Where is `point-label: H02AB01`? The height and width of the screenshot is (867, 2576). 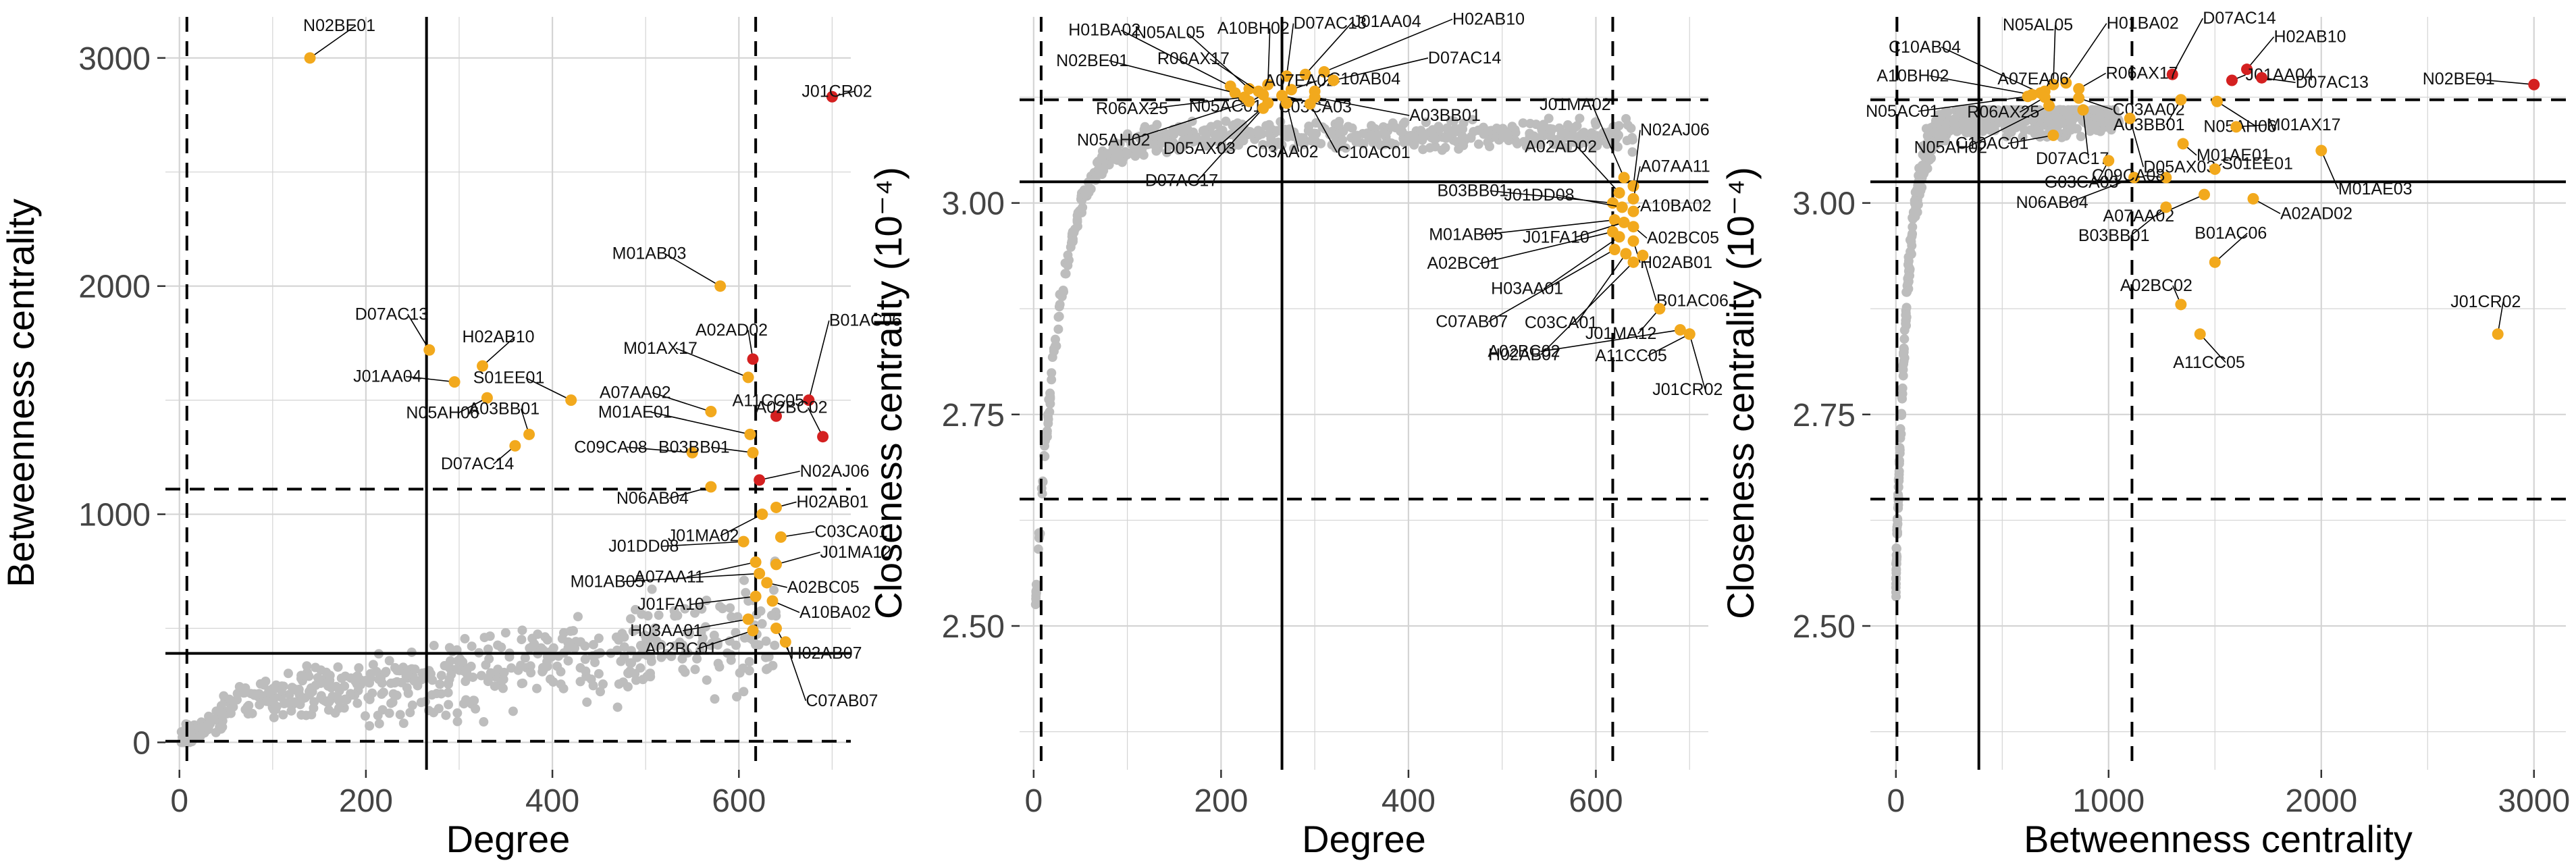
point-label: H02AB01 is located at coordinates (833, 501).